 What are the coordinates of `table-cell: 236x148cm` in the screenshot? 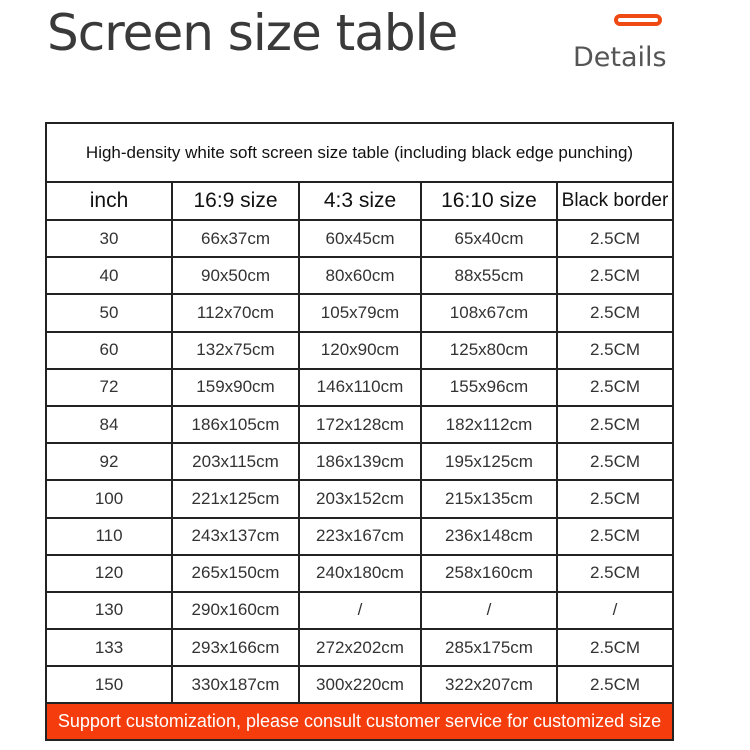 It's located at (490, 536).